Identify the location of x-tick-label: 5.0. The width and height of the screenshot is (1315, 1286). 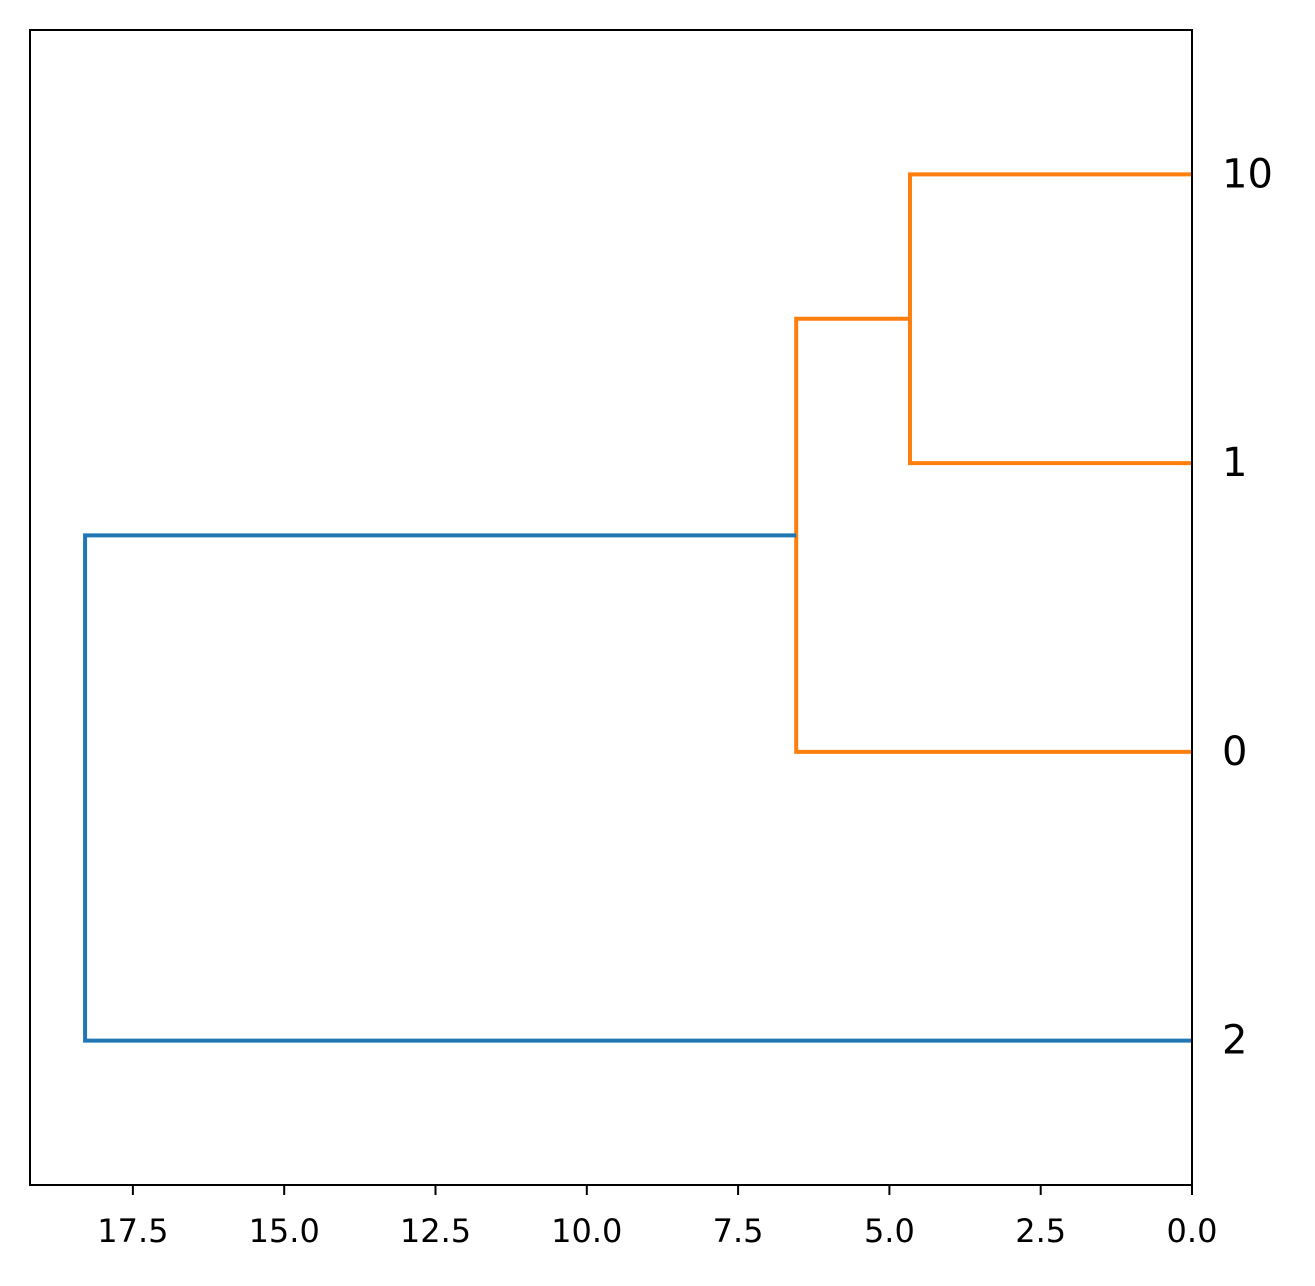
(889, 1231).